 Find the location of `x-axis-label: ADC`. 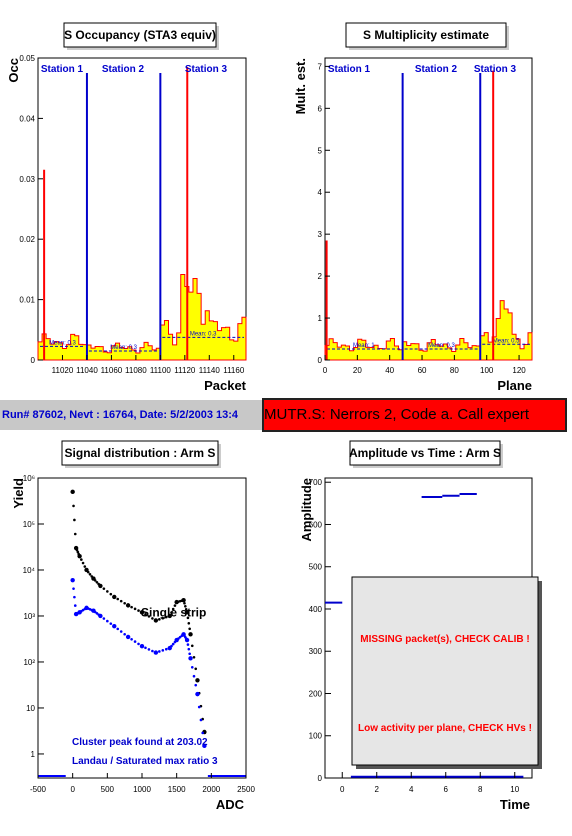

x-axis-label: ADC is located at coordinates (230, 804).